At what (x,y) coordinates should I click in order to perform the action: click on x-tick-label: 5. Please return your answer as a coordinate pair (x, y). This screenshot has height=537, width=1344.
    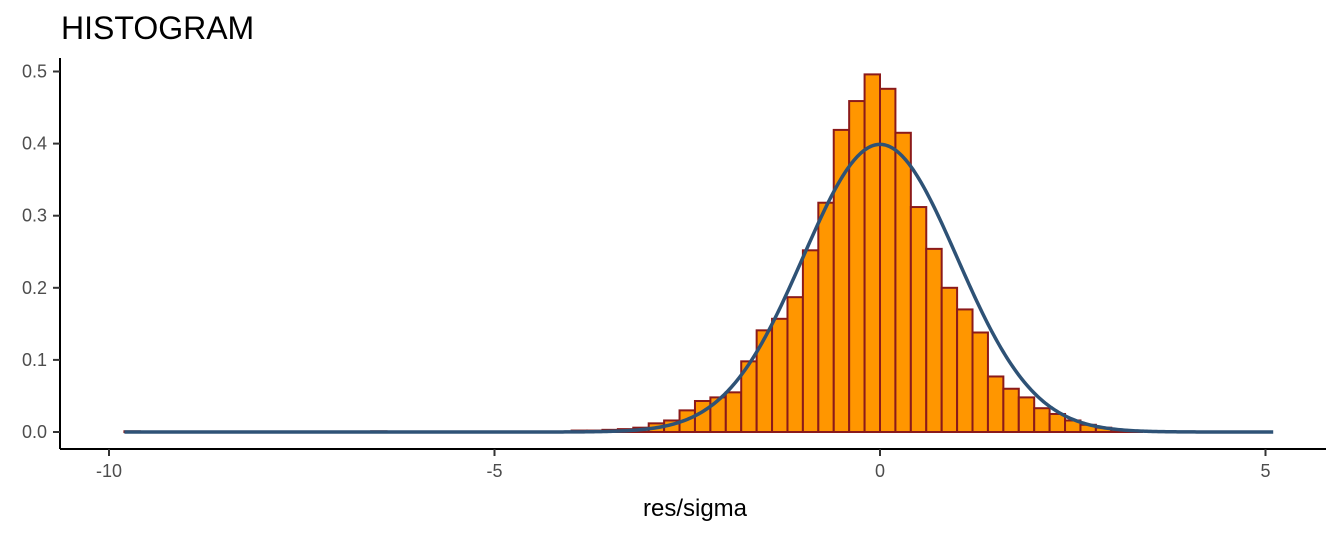
    Looking at the image, I should click on (1265, 471).